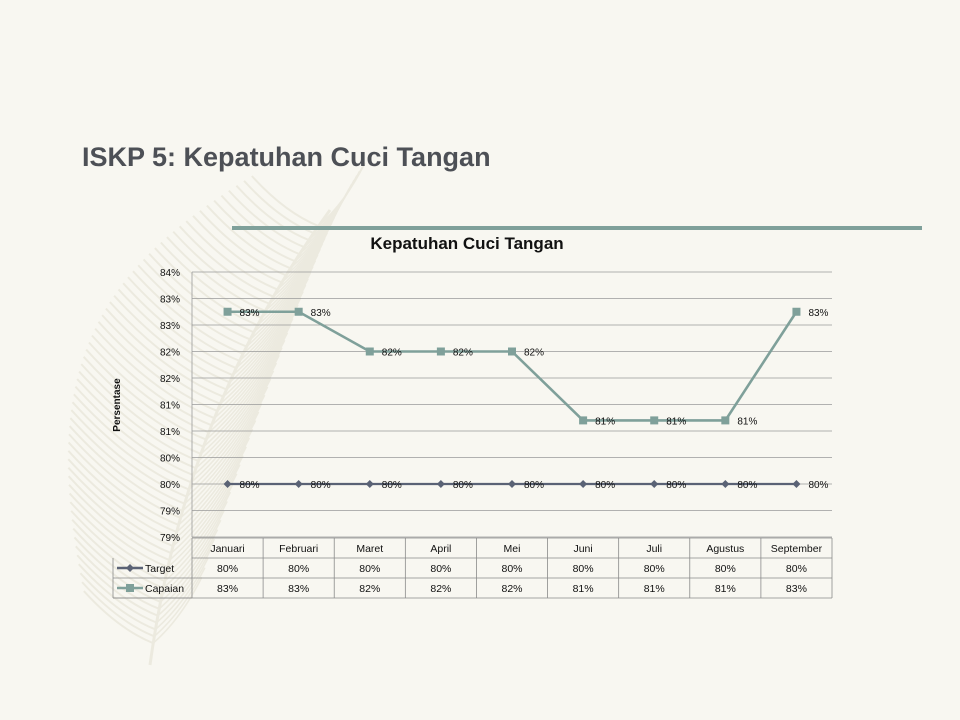 This screenshot has height=720, width=960. Describe the element at coordinates (164, 589) in the screenshot. I see `table-series-name: Capaian` at that location.